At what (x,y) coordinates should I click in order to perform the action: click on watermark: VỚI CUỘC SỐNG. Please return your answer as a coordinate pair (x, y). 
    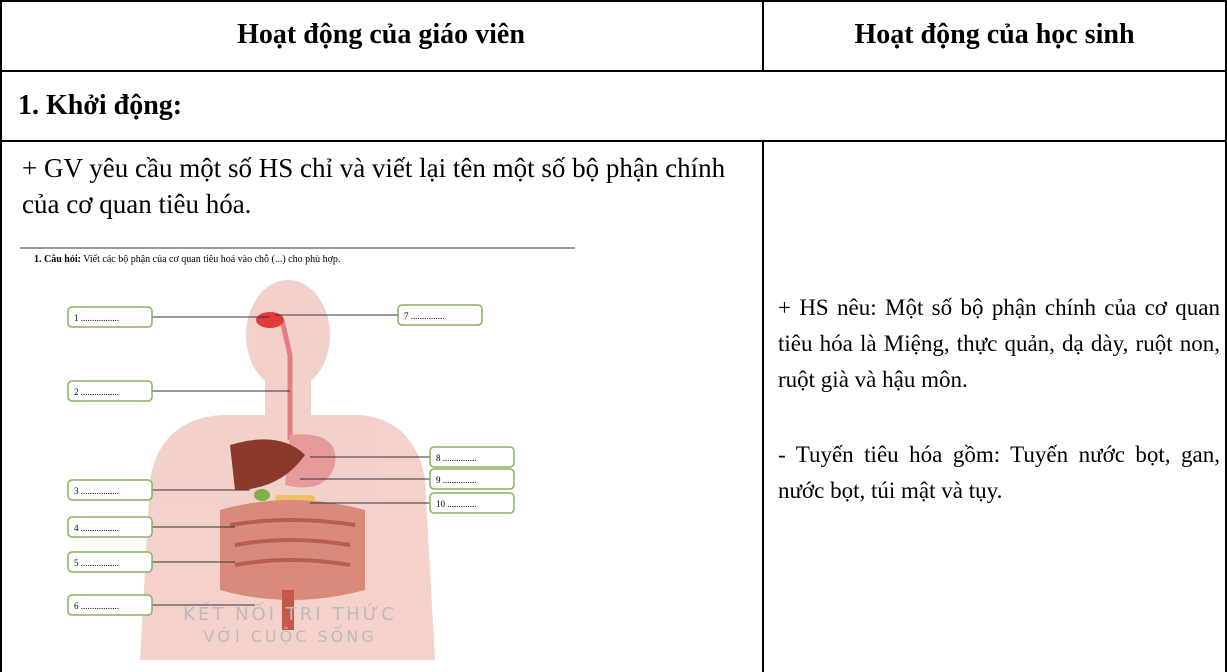
    Looking at the image, I should click on (289, 635).